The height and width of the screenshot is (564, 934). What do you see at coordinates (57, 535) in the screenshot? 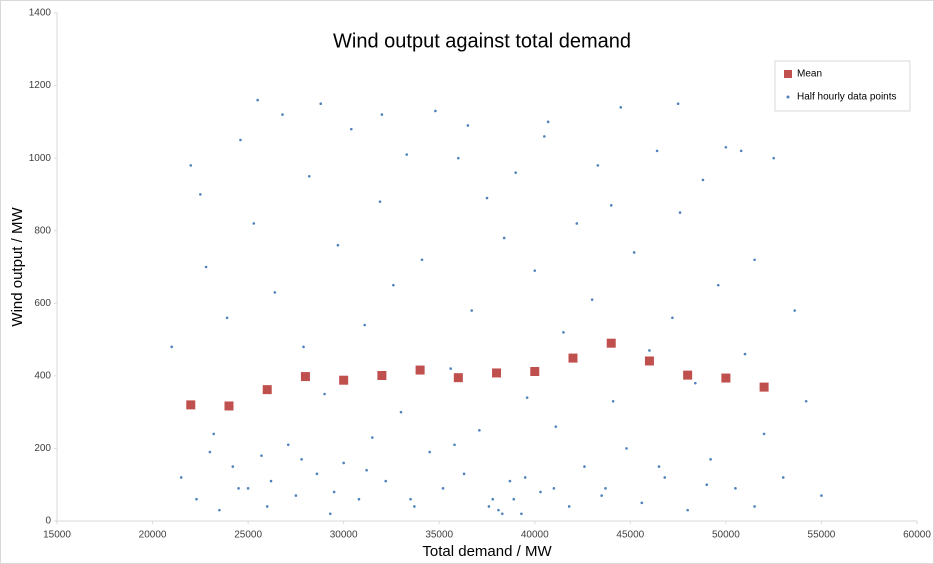
I see `x-tick-label: 15000` at bounding box center [57, 535].